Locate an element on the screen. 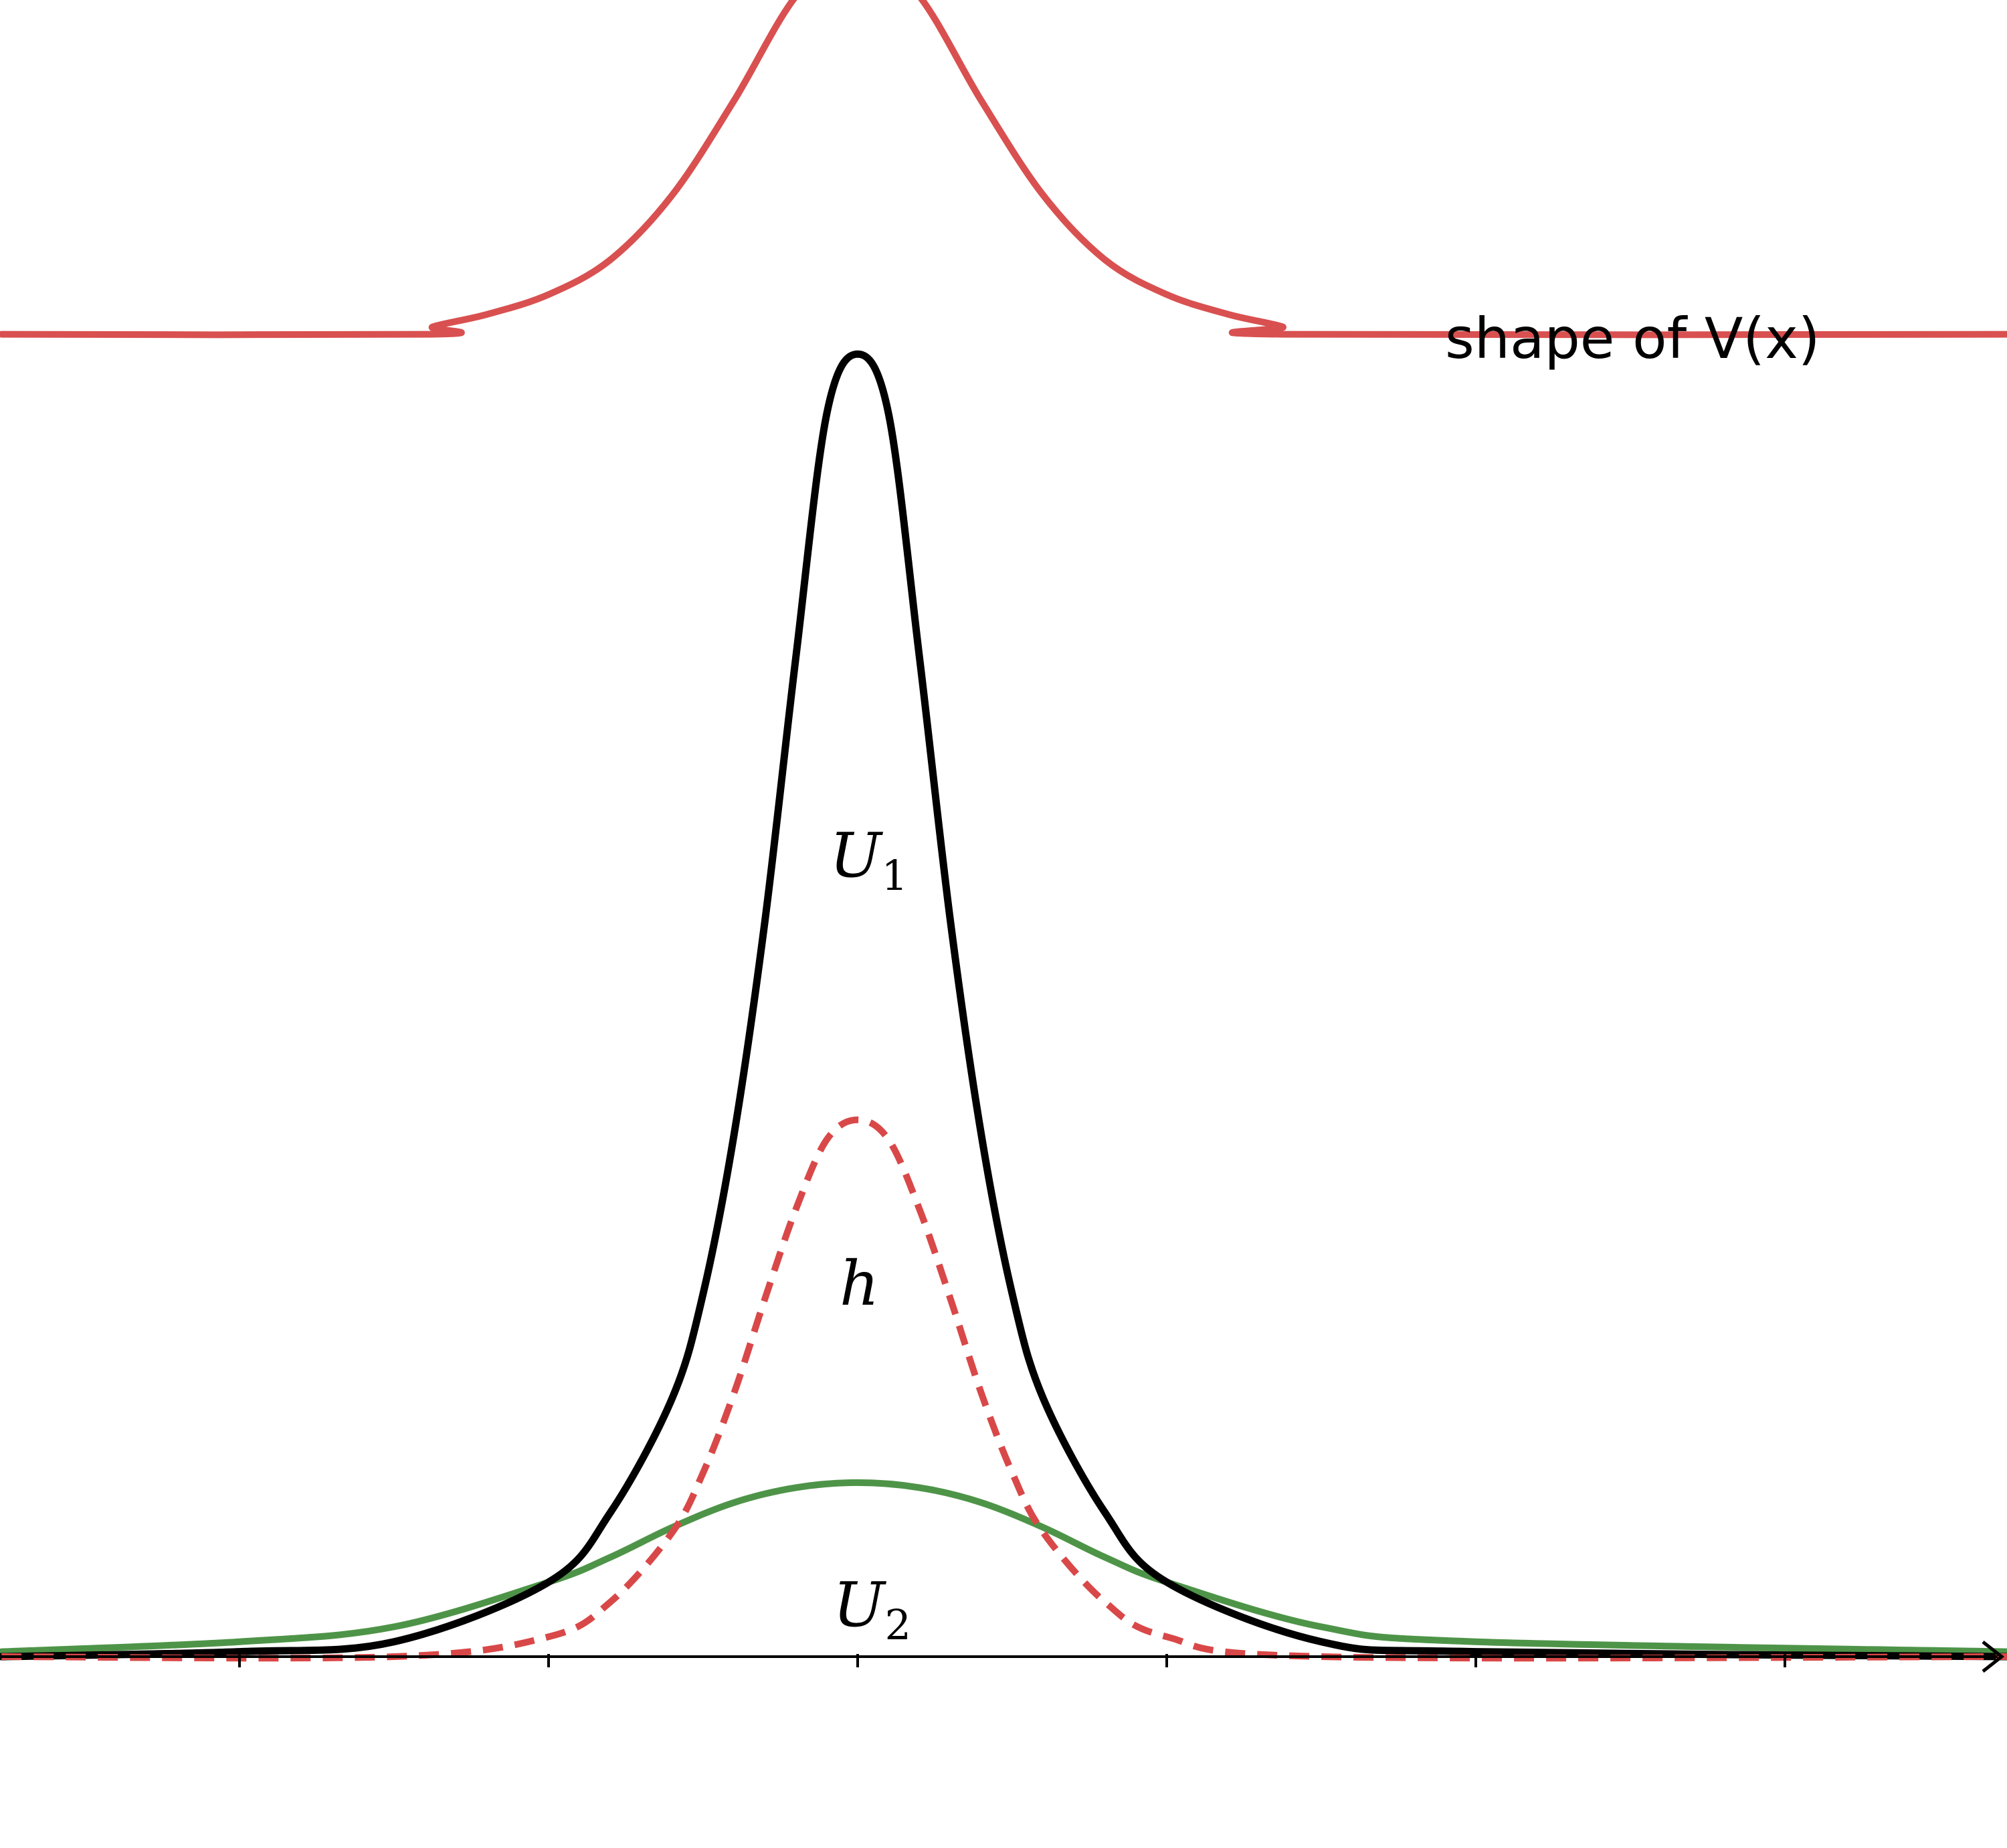  h-label: h is located at coordinates (859, 1283).